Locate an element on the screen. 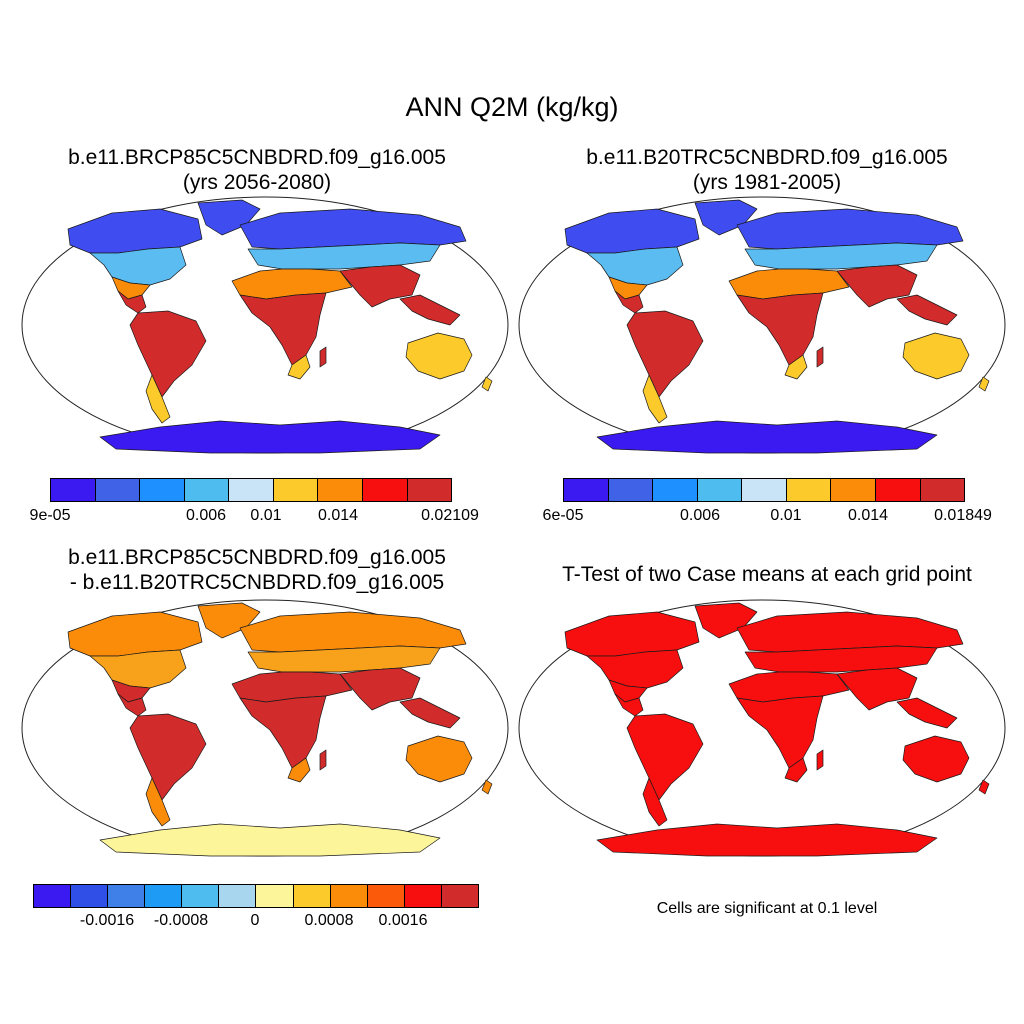  colorbar-label: -0.0008 is located at coordinates (181, 920).